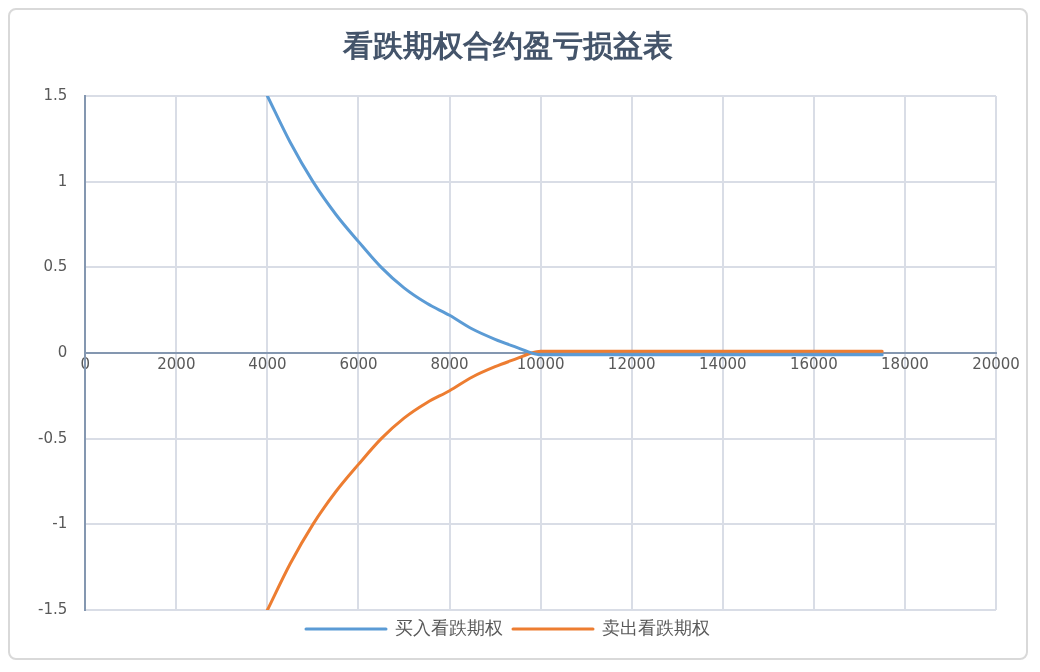 The height and width of the screenshot is (672, 1040). I want to click on x-tick-label: 8000, so click(449, 363).